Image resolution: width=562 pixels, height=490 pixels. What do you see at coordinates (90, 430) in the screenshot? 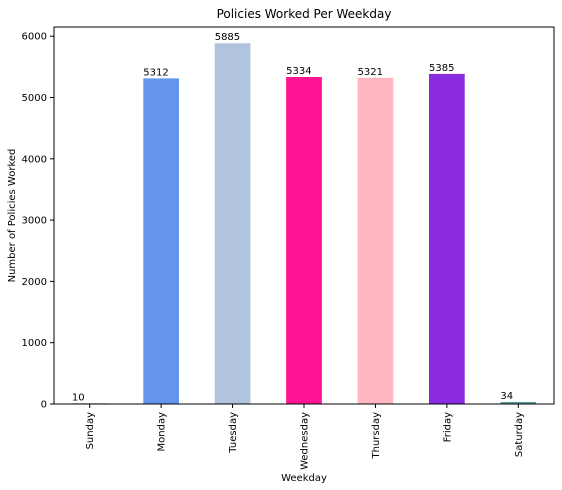
I see `x-tick-label-sunday: Sunday` at bounding box center [90, 430].